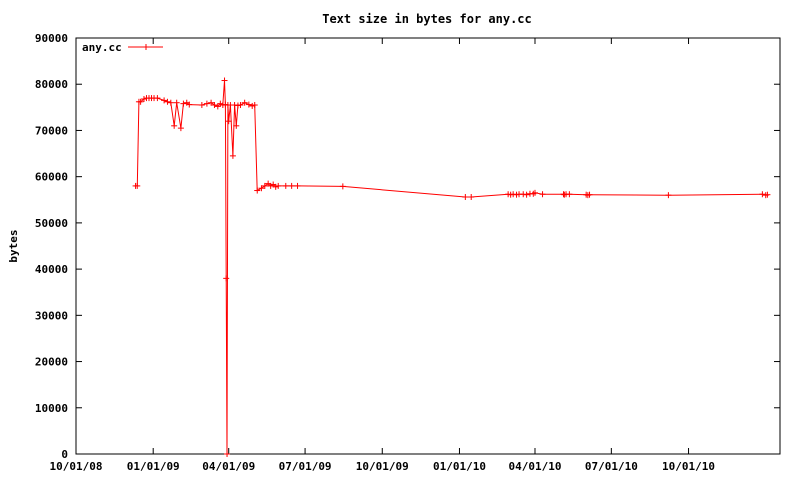  I want to click on y-tick-label: 20000, so click(51, 362).